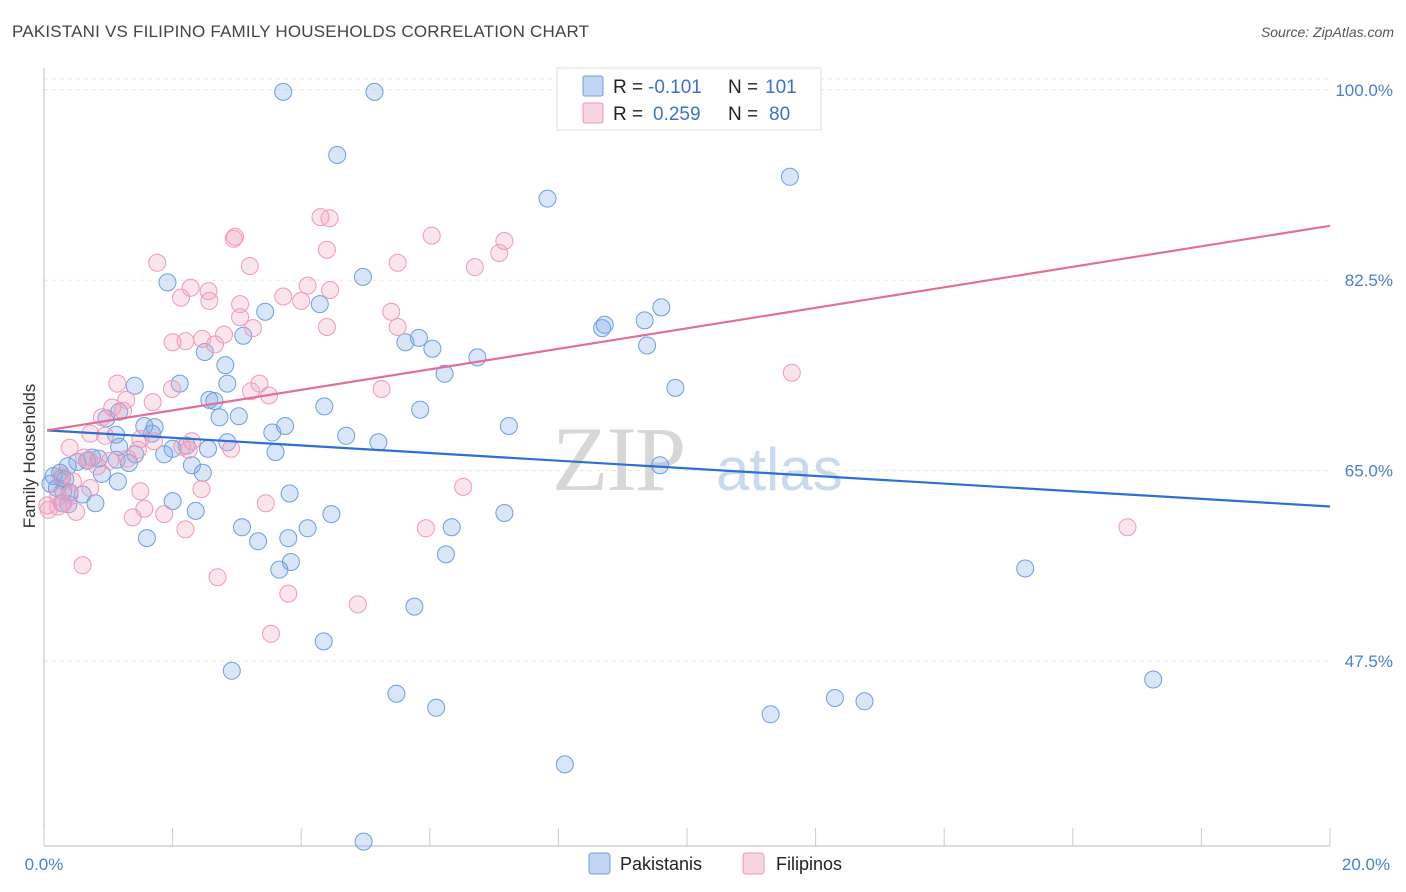 Image resolution: width=1406 pixels, height=892 pixels. Describe the element at coordinates (1366, 864) in the screenshot. I see `x-tick-label-max: 20.0%` at that location.